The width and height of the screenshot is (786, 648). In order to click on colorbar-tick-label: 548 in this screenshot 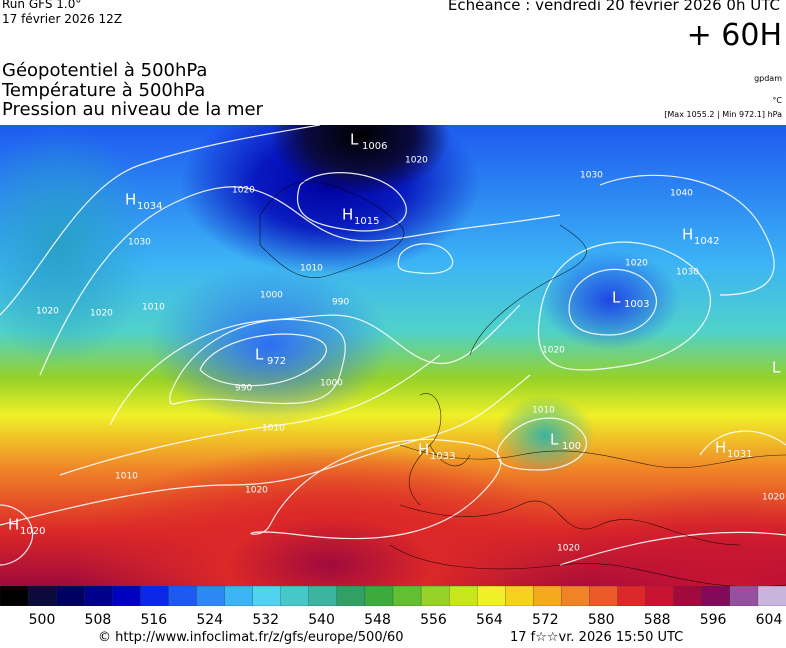, I will do `click(377, 620)`.